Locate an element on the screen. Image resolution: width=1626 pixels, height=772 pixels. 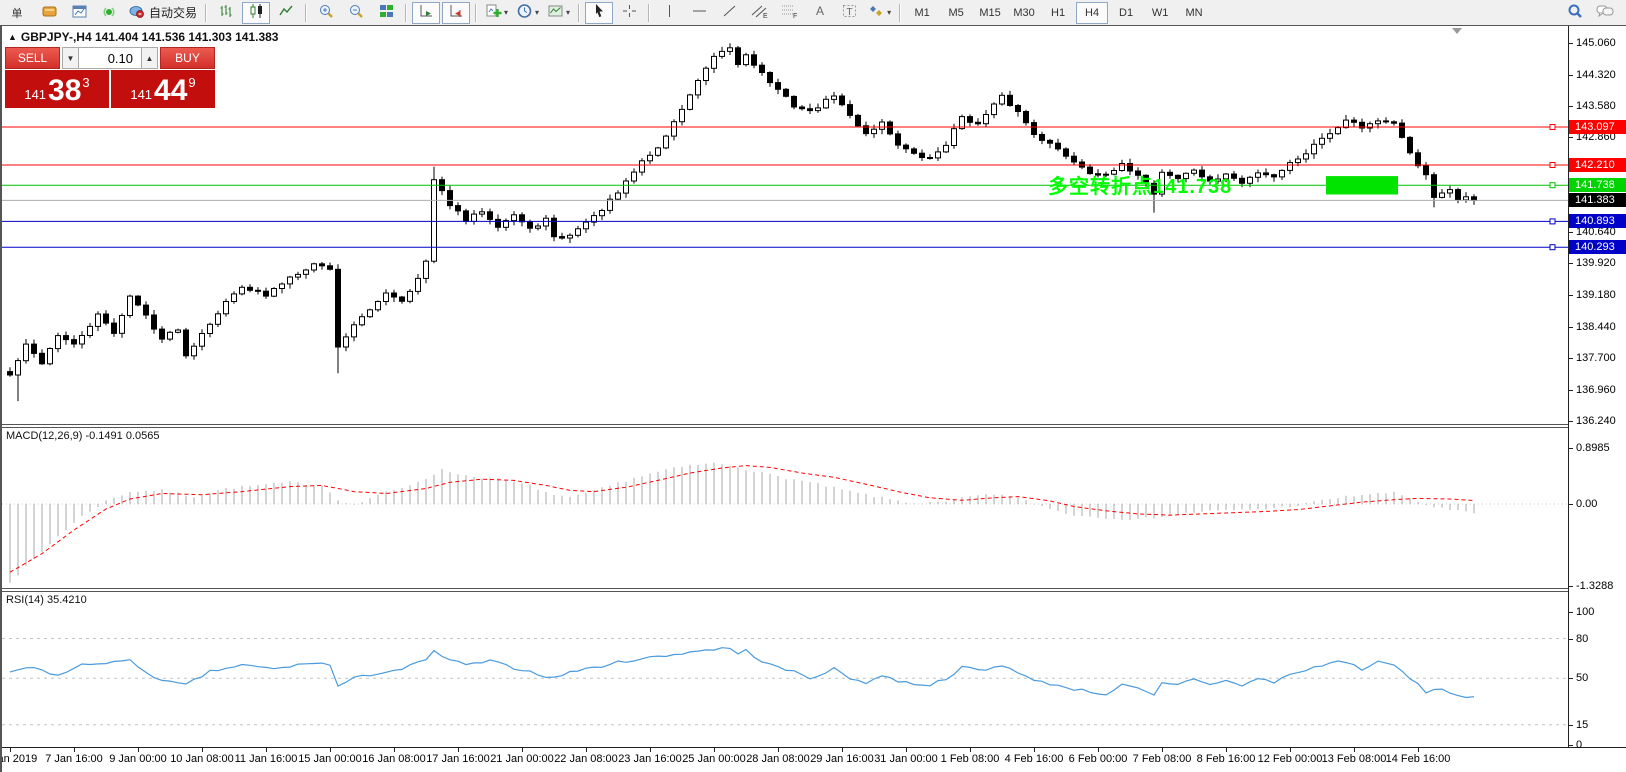
toolbar-button-cursor is located at coordinates (599, 12).